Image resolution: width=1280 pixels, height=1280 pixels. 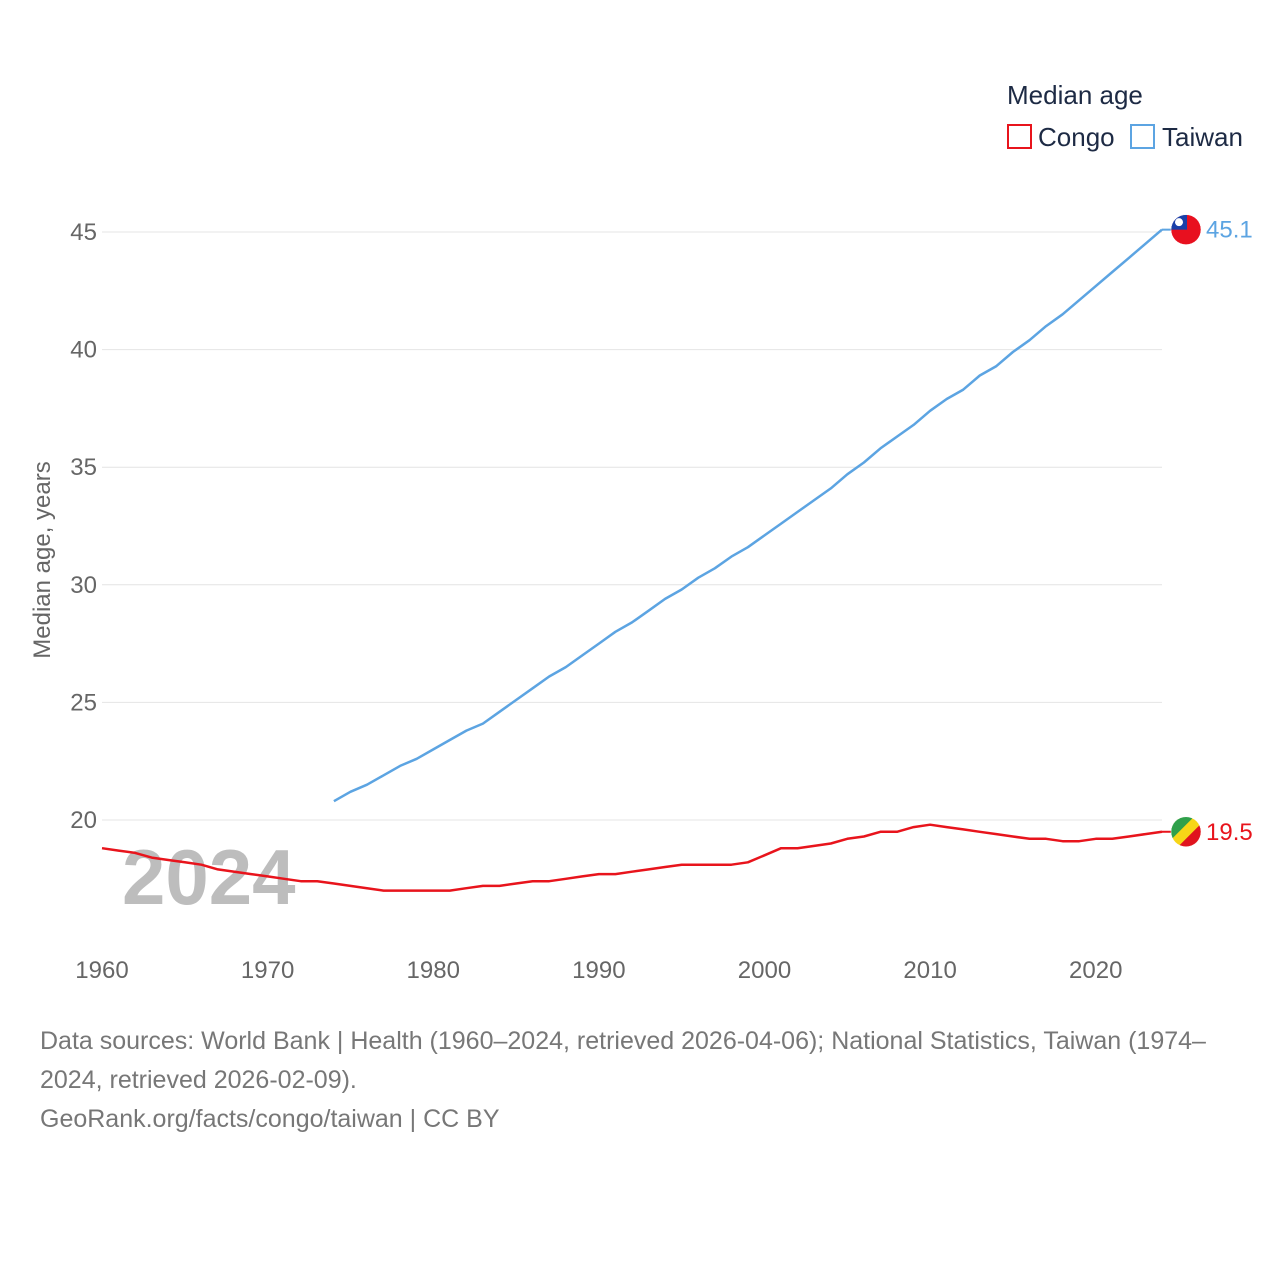 I want to click on legend-swatch-congo, so click(x=1019, y=136).